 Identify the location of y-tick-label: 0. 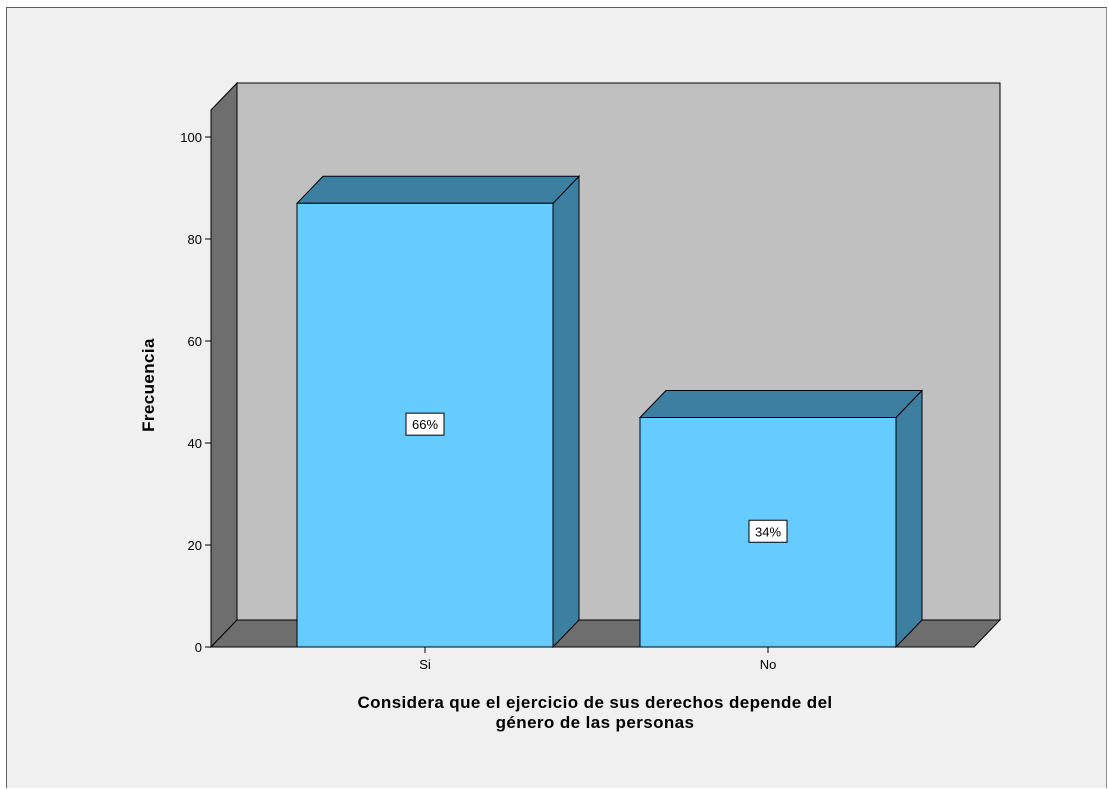
(198, 647).